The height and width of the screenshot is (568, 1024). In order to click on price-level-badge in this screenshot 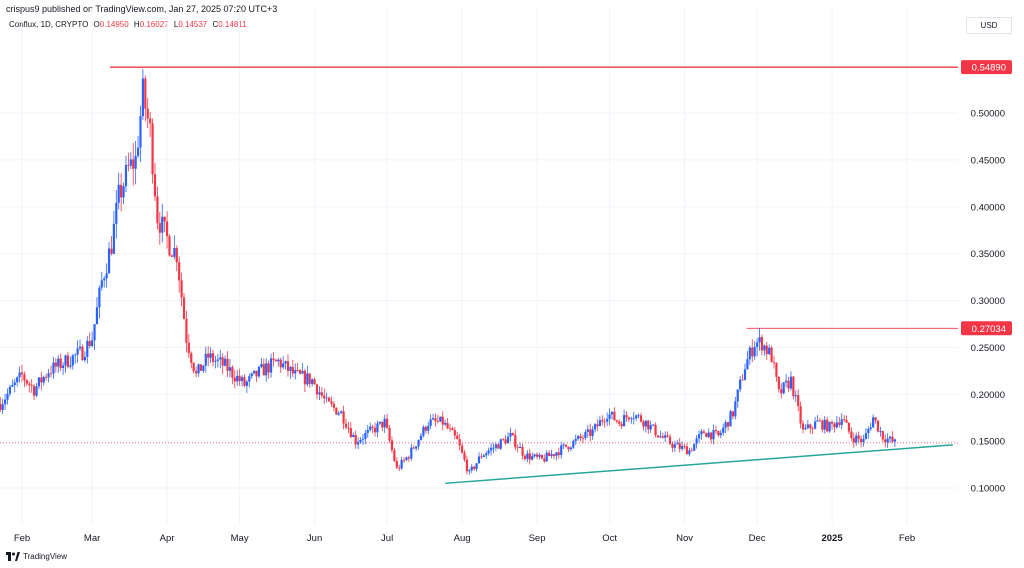, I will do `click(986, 67)`.